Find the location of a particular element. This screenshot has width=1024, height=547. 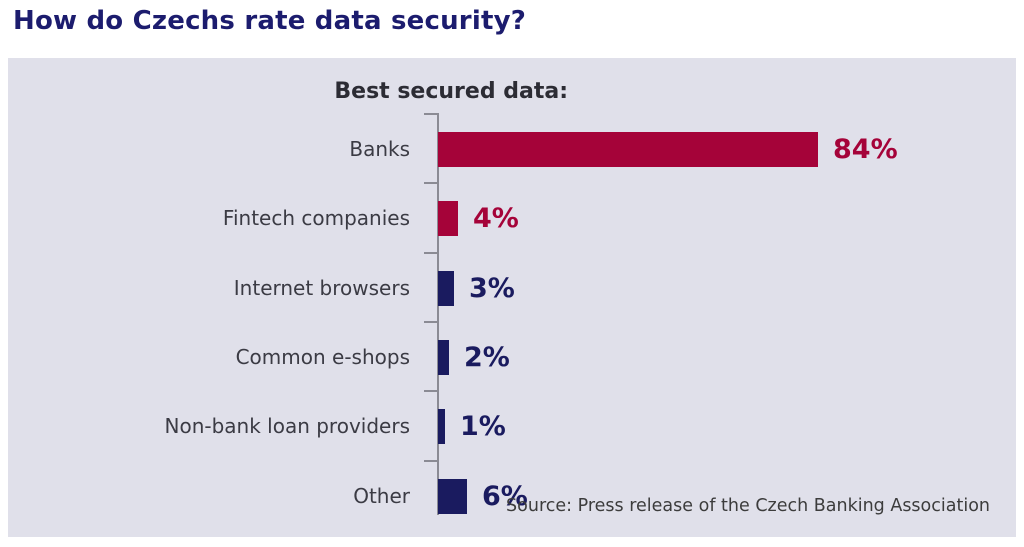

category-label: Common e-shops is located at coordinates (322, 356).